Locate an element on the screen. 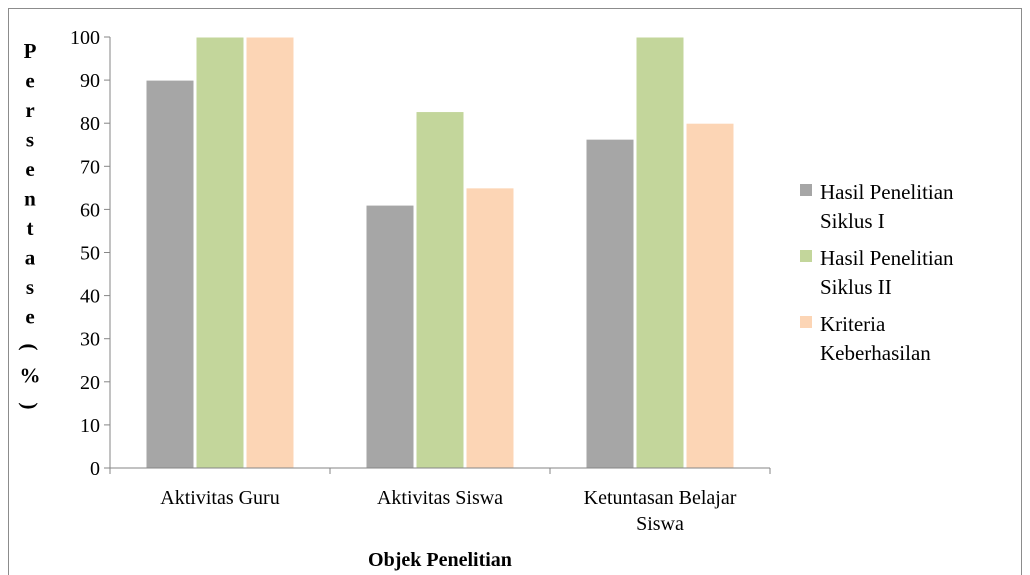 The image size is (1030, 575). legend-label-3: Kriteria Keberhasilan is located at coordinates (875, 338).